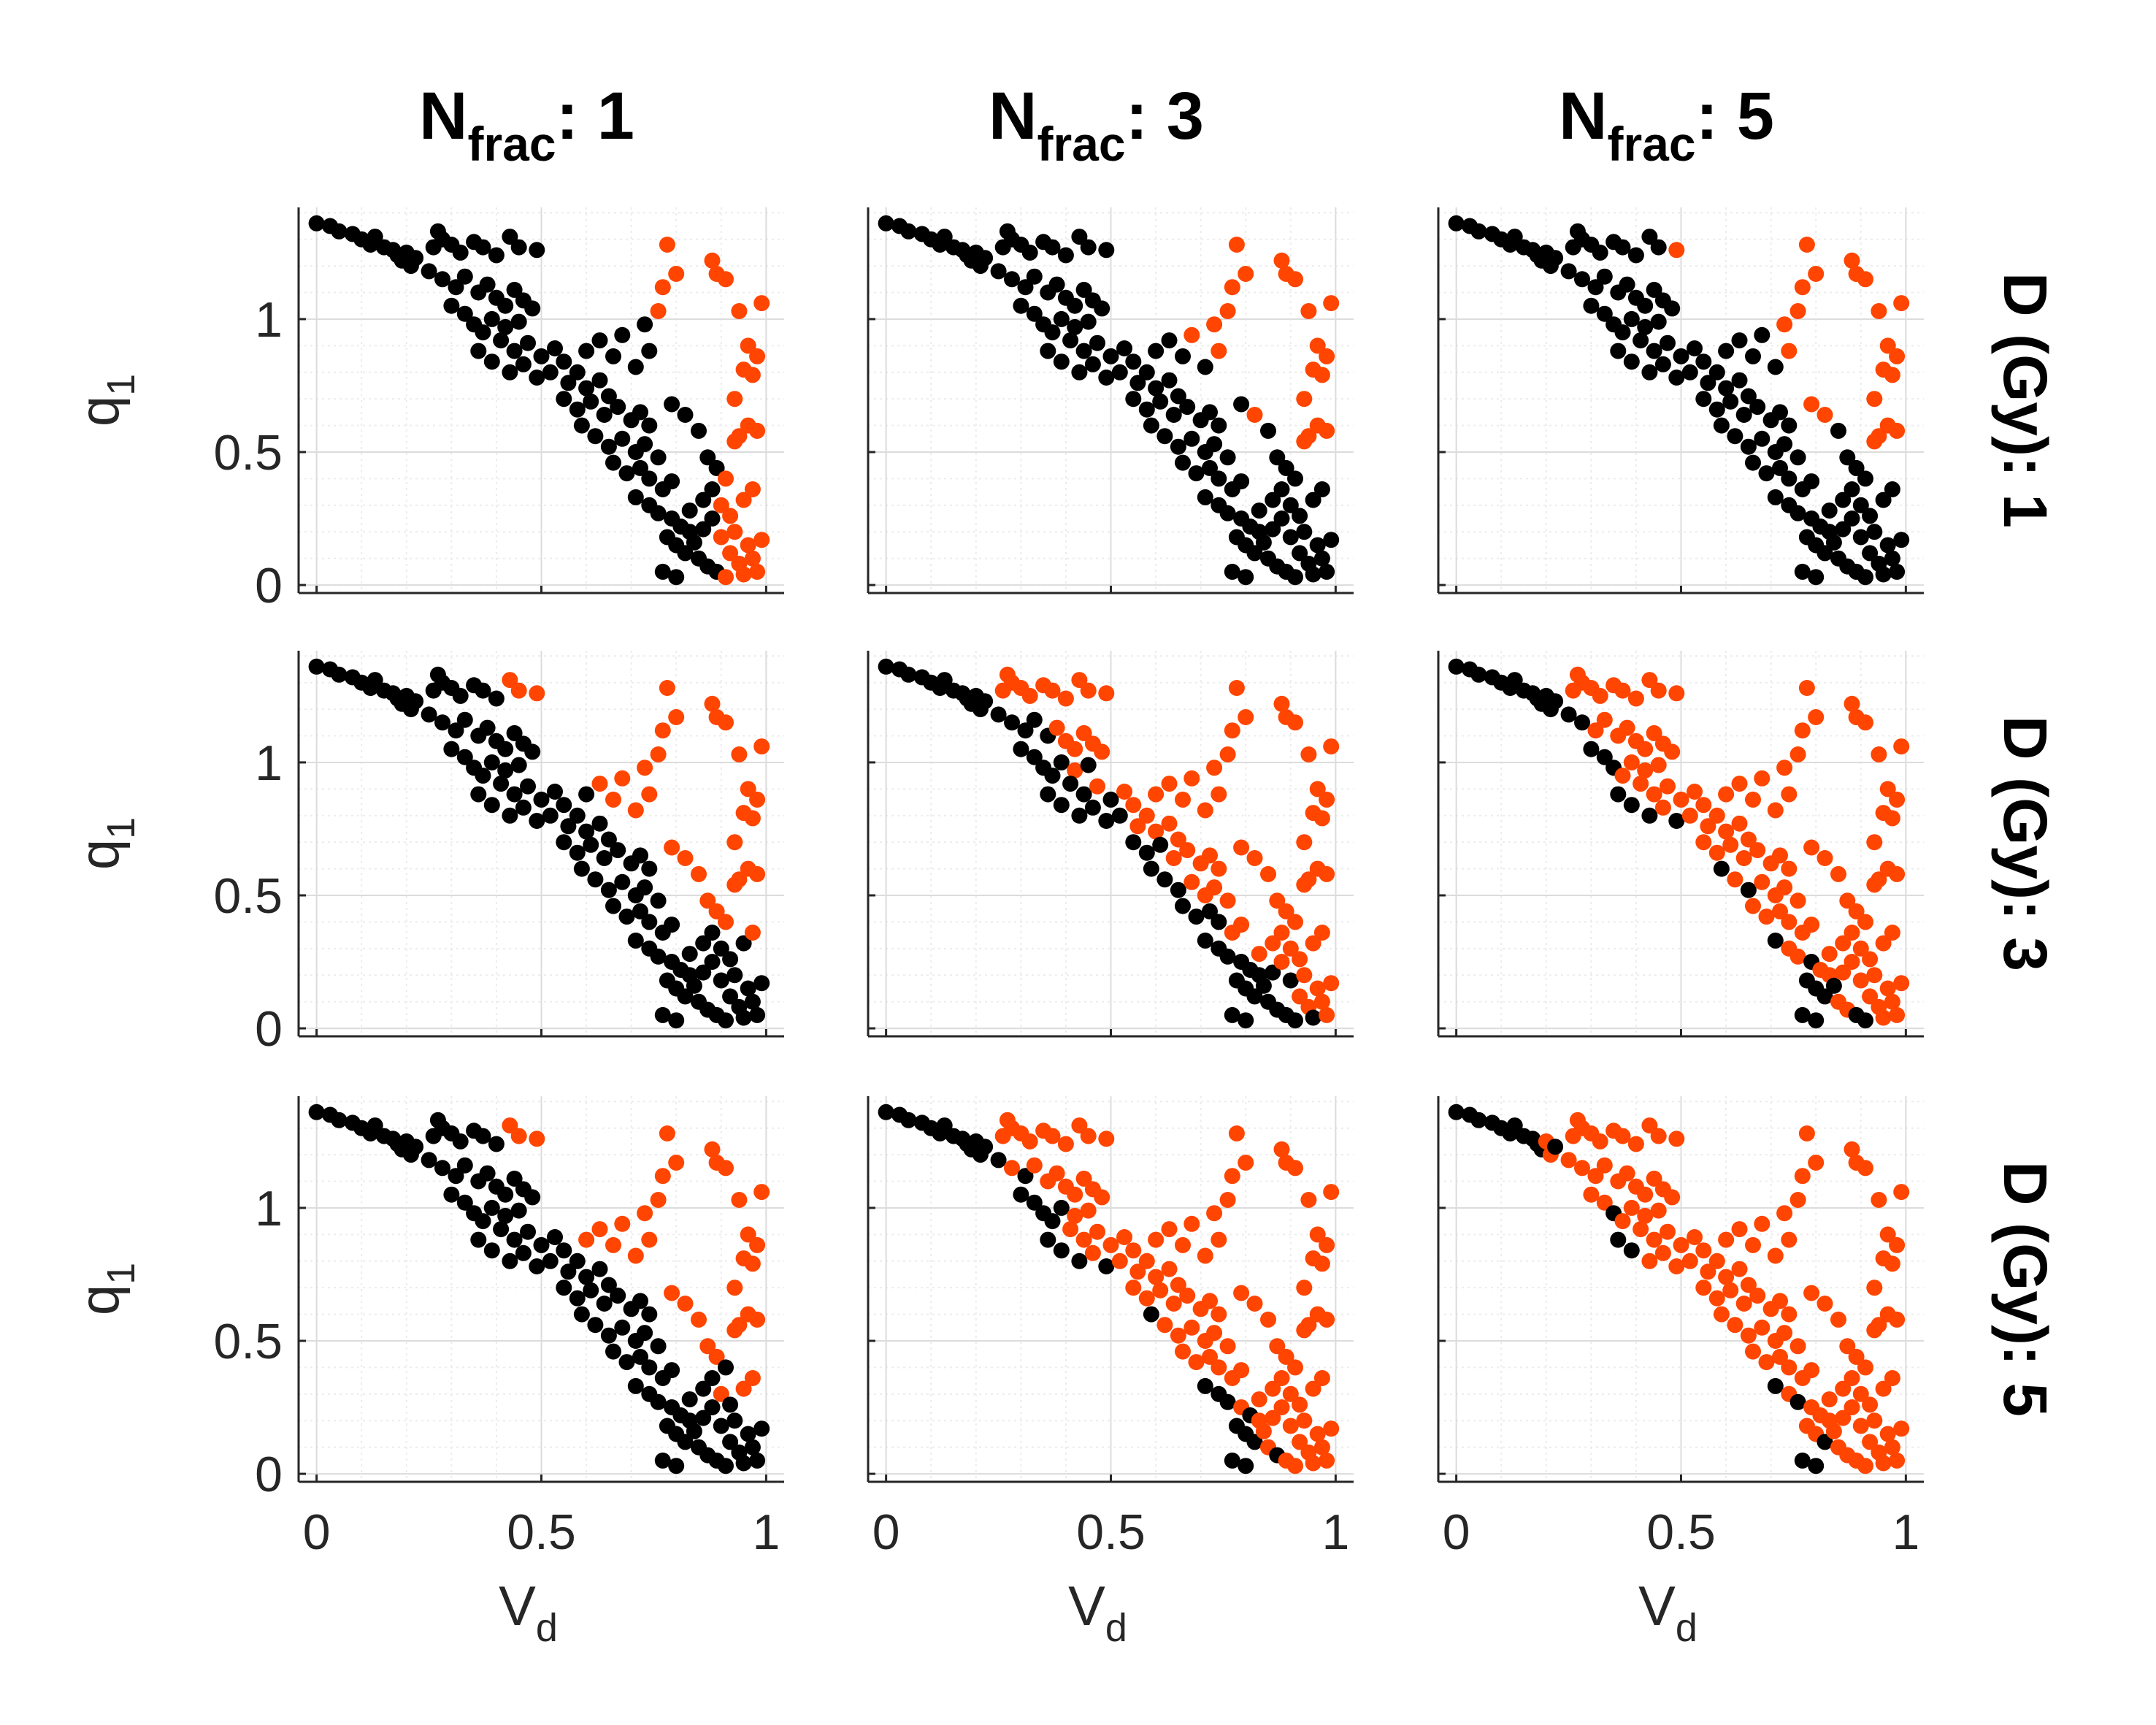 The image size is (2156, 1725). What do you see at coordinates (1666, 125) in the screenshot?
I see `column-title-3: Nfrac: 5` at bounding box center [1666, 125].